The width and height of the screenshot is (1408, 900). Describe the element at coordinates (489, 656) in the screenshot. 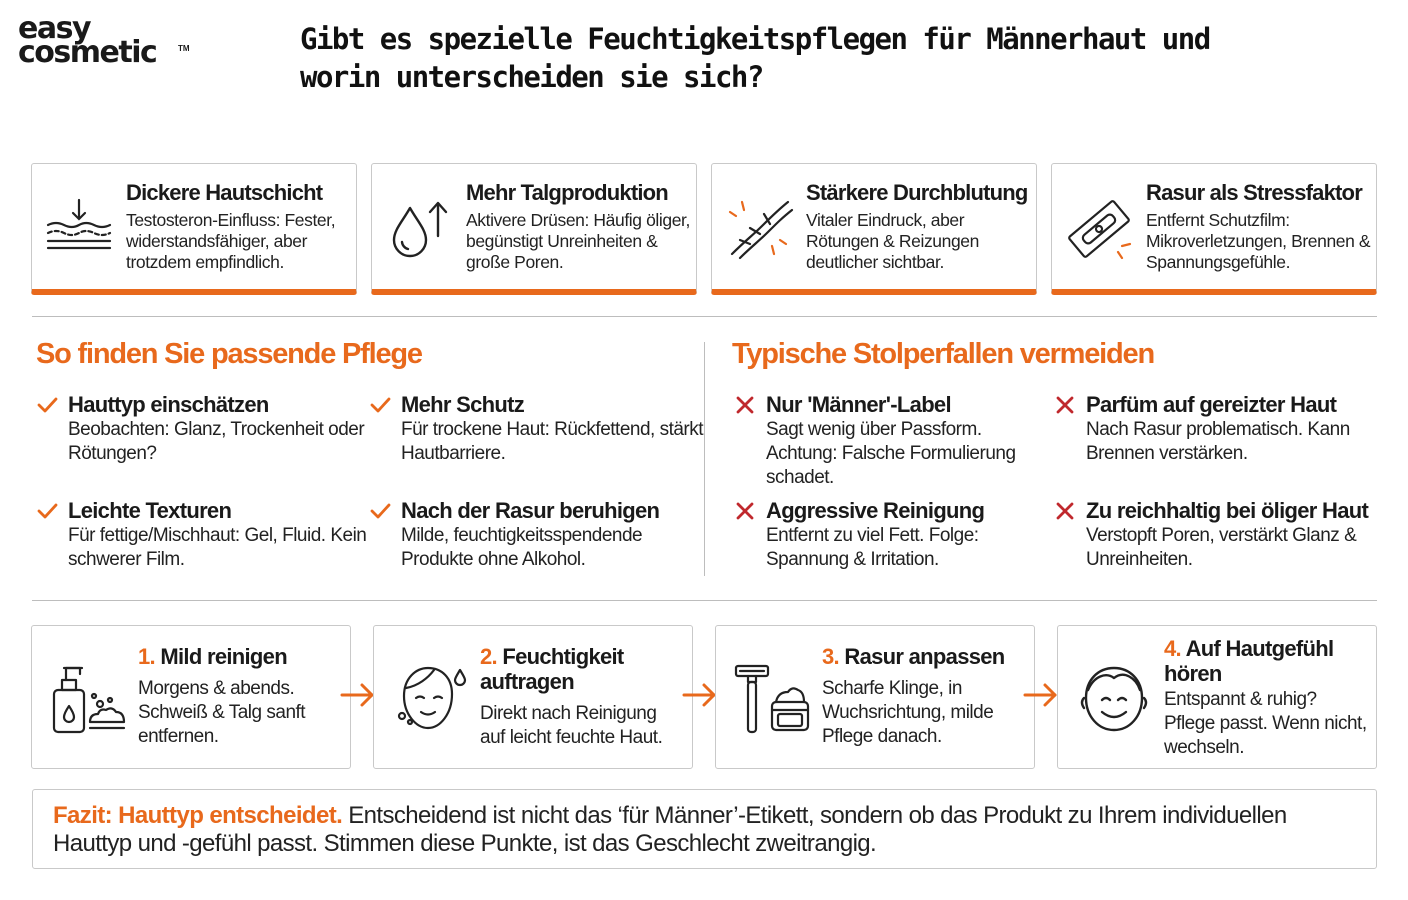

I see `step-number: 2.` at that location.